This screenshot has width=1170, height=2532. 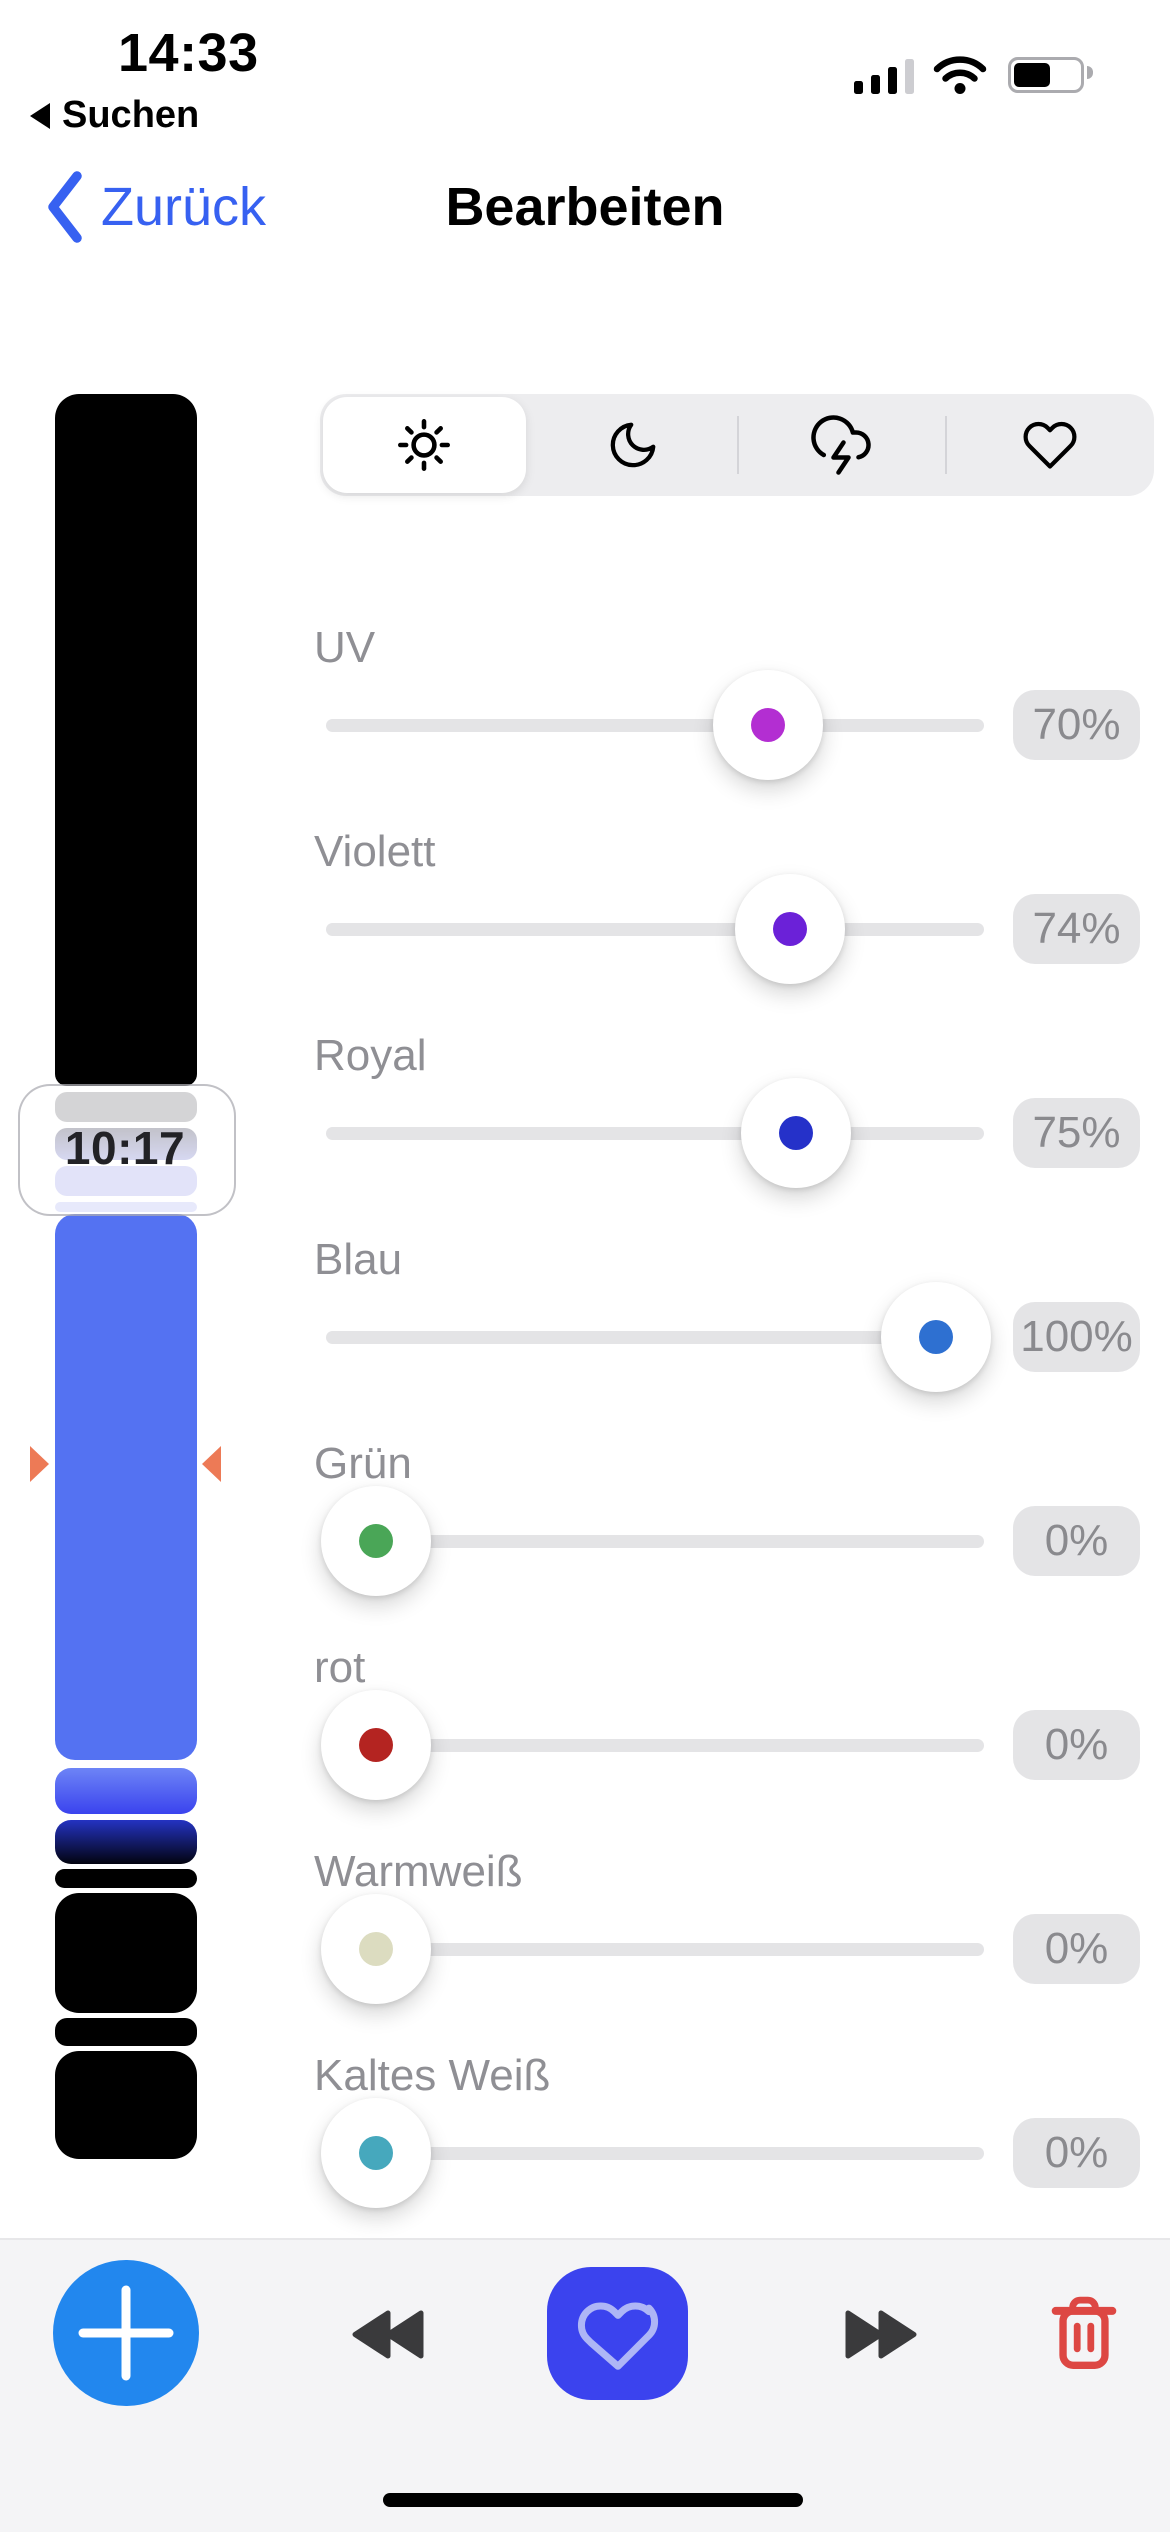 I want to click on plus-icon, so click(x=126, y=2333).